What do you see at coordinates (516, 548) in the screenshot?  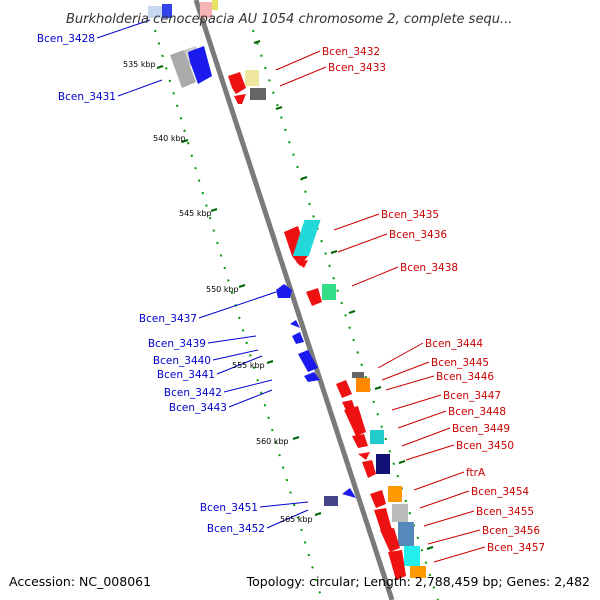 I see `gene-label: Bcen_3457` at bounding box center [516, 548].